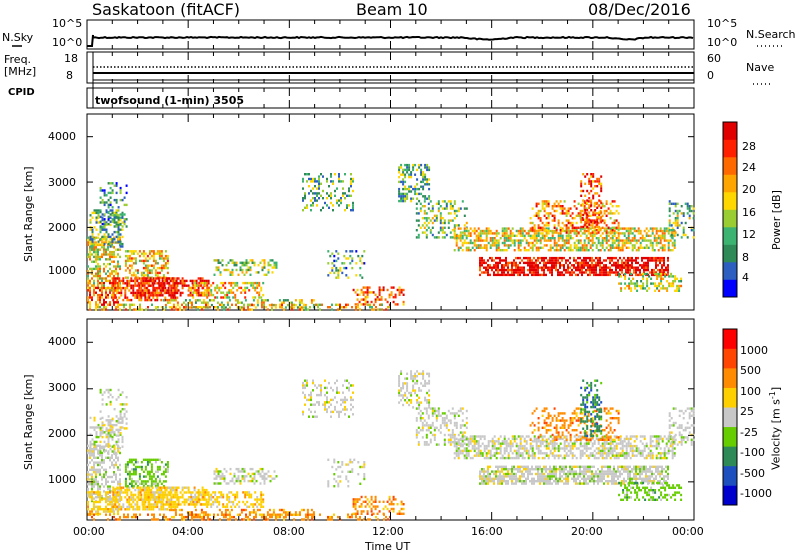  I want to click on power-ytick-4000: 4000, so click(62, 136).